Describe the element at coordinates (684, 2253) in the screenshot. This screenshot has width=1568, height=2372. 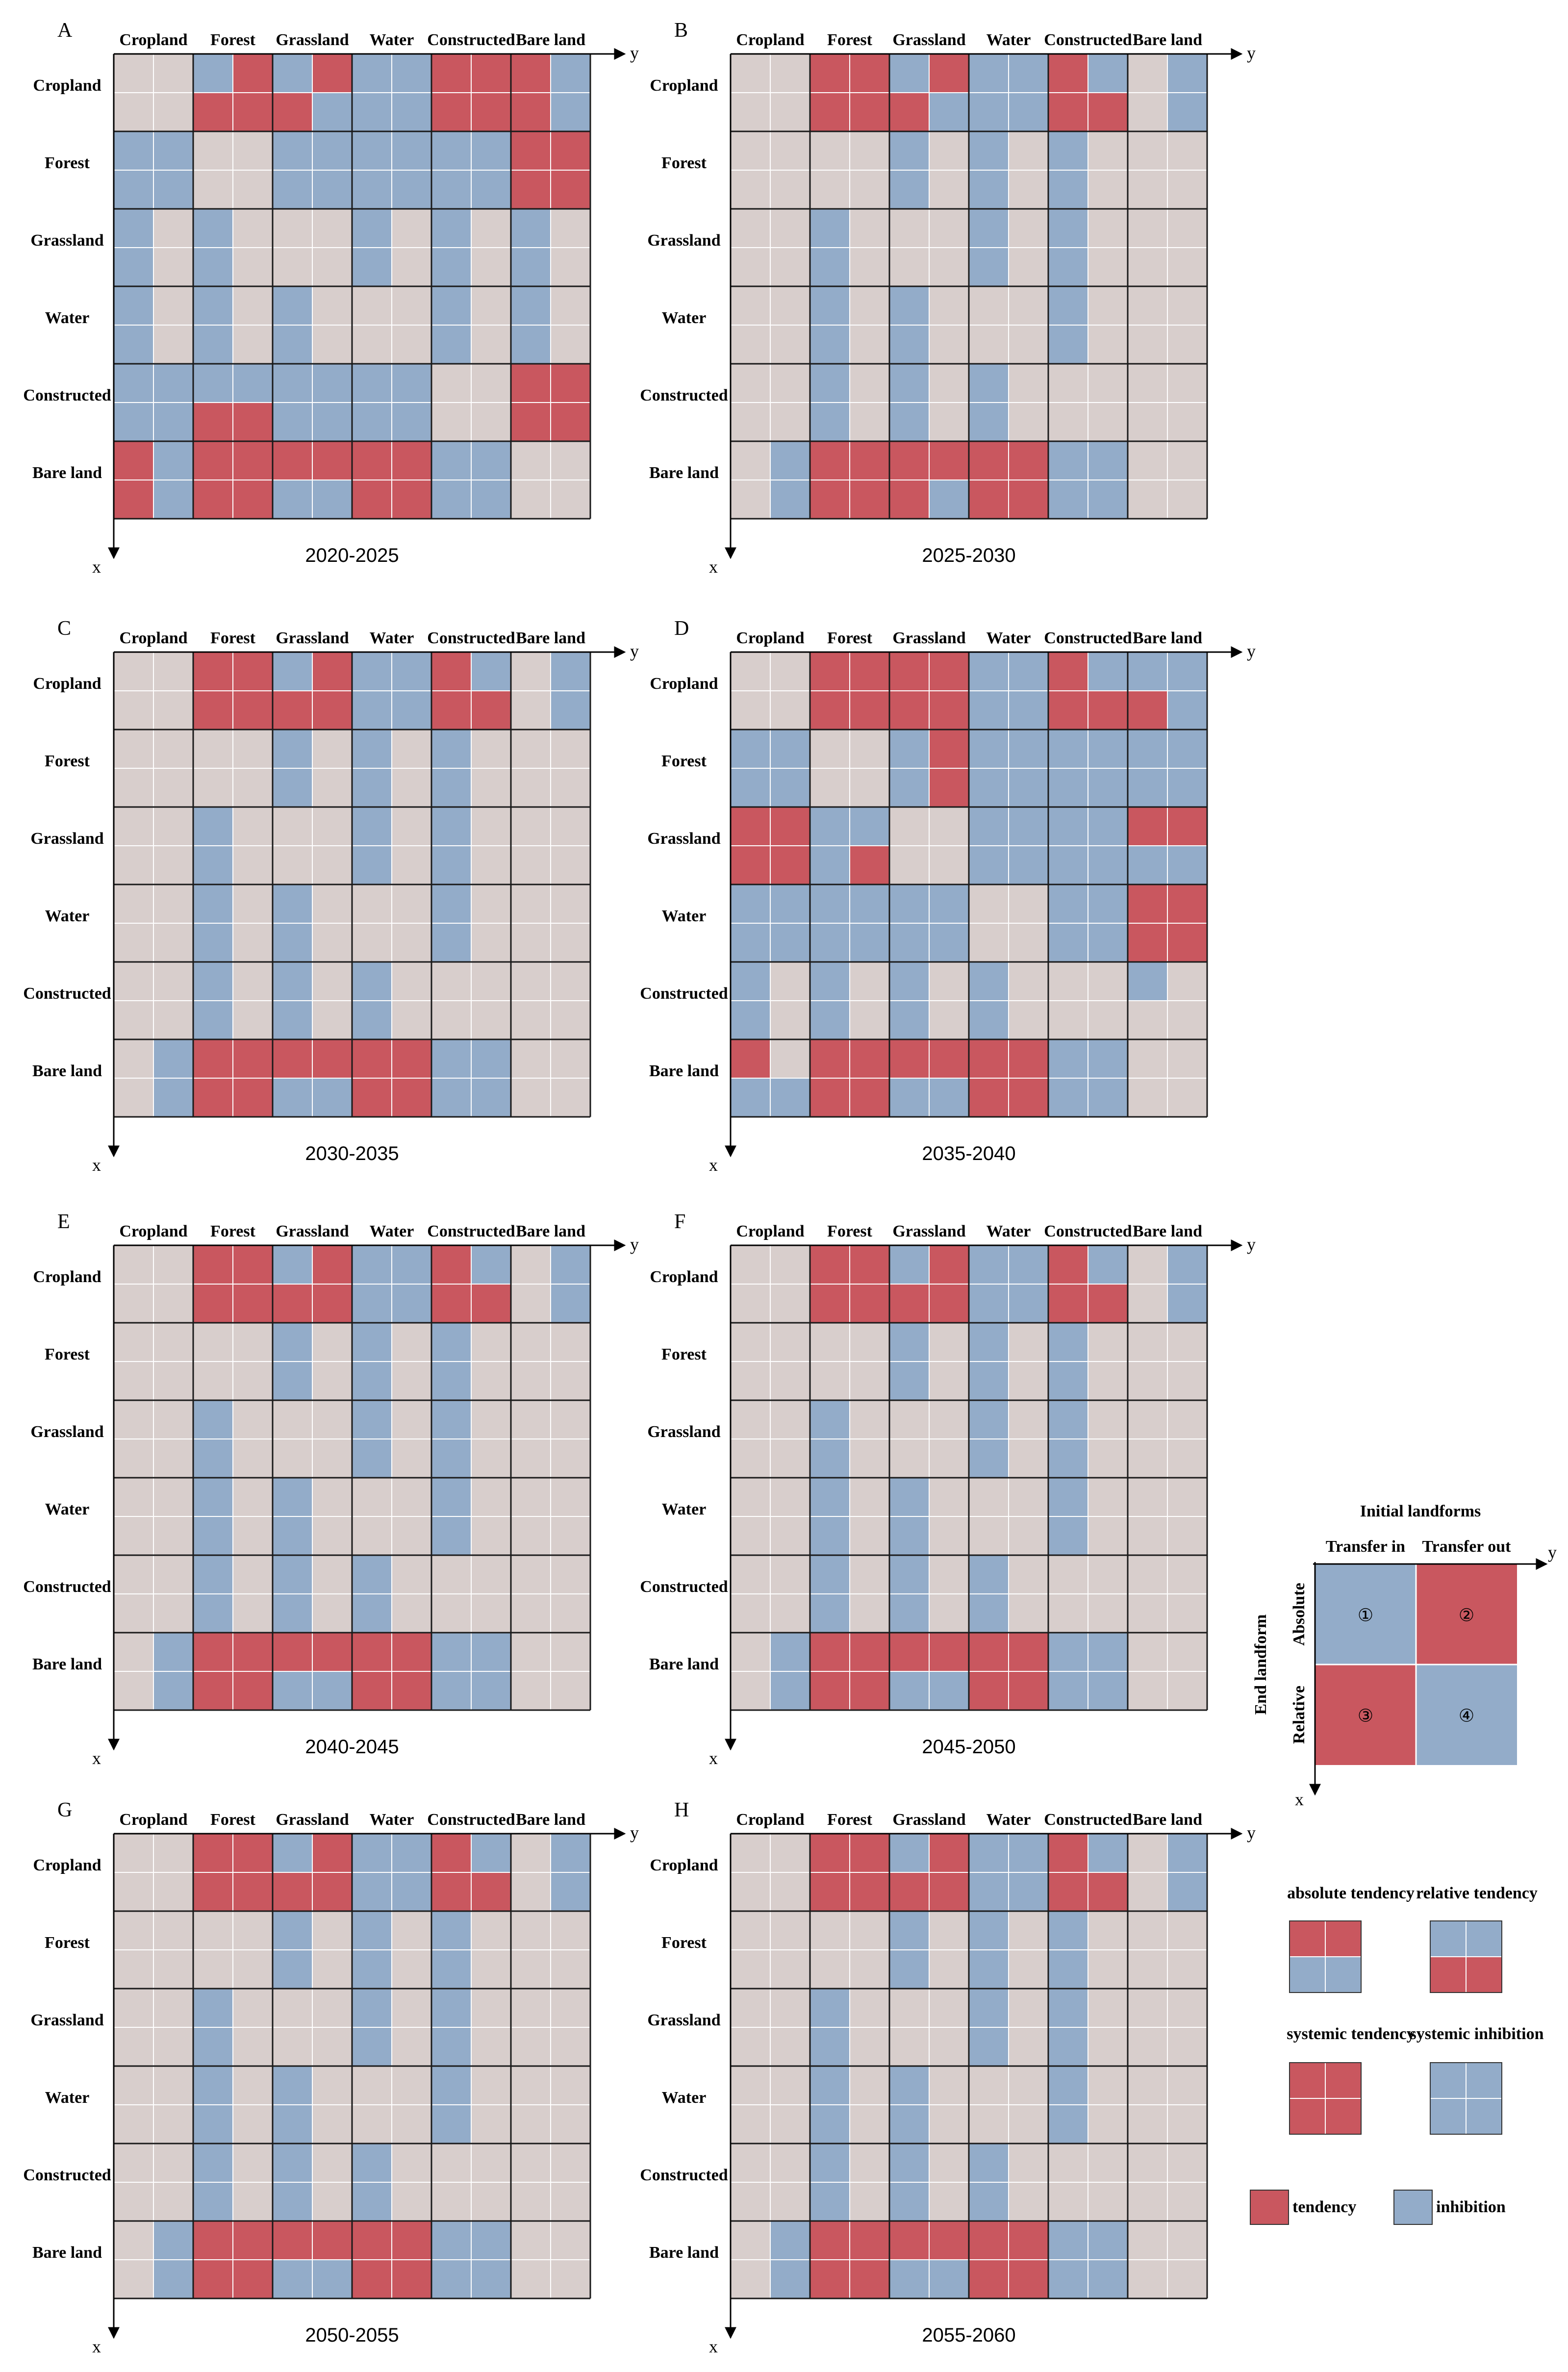
I see `row-label: Bare land` at that location.